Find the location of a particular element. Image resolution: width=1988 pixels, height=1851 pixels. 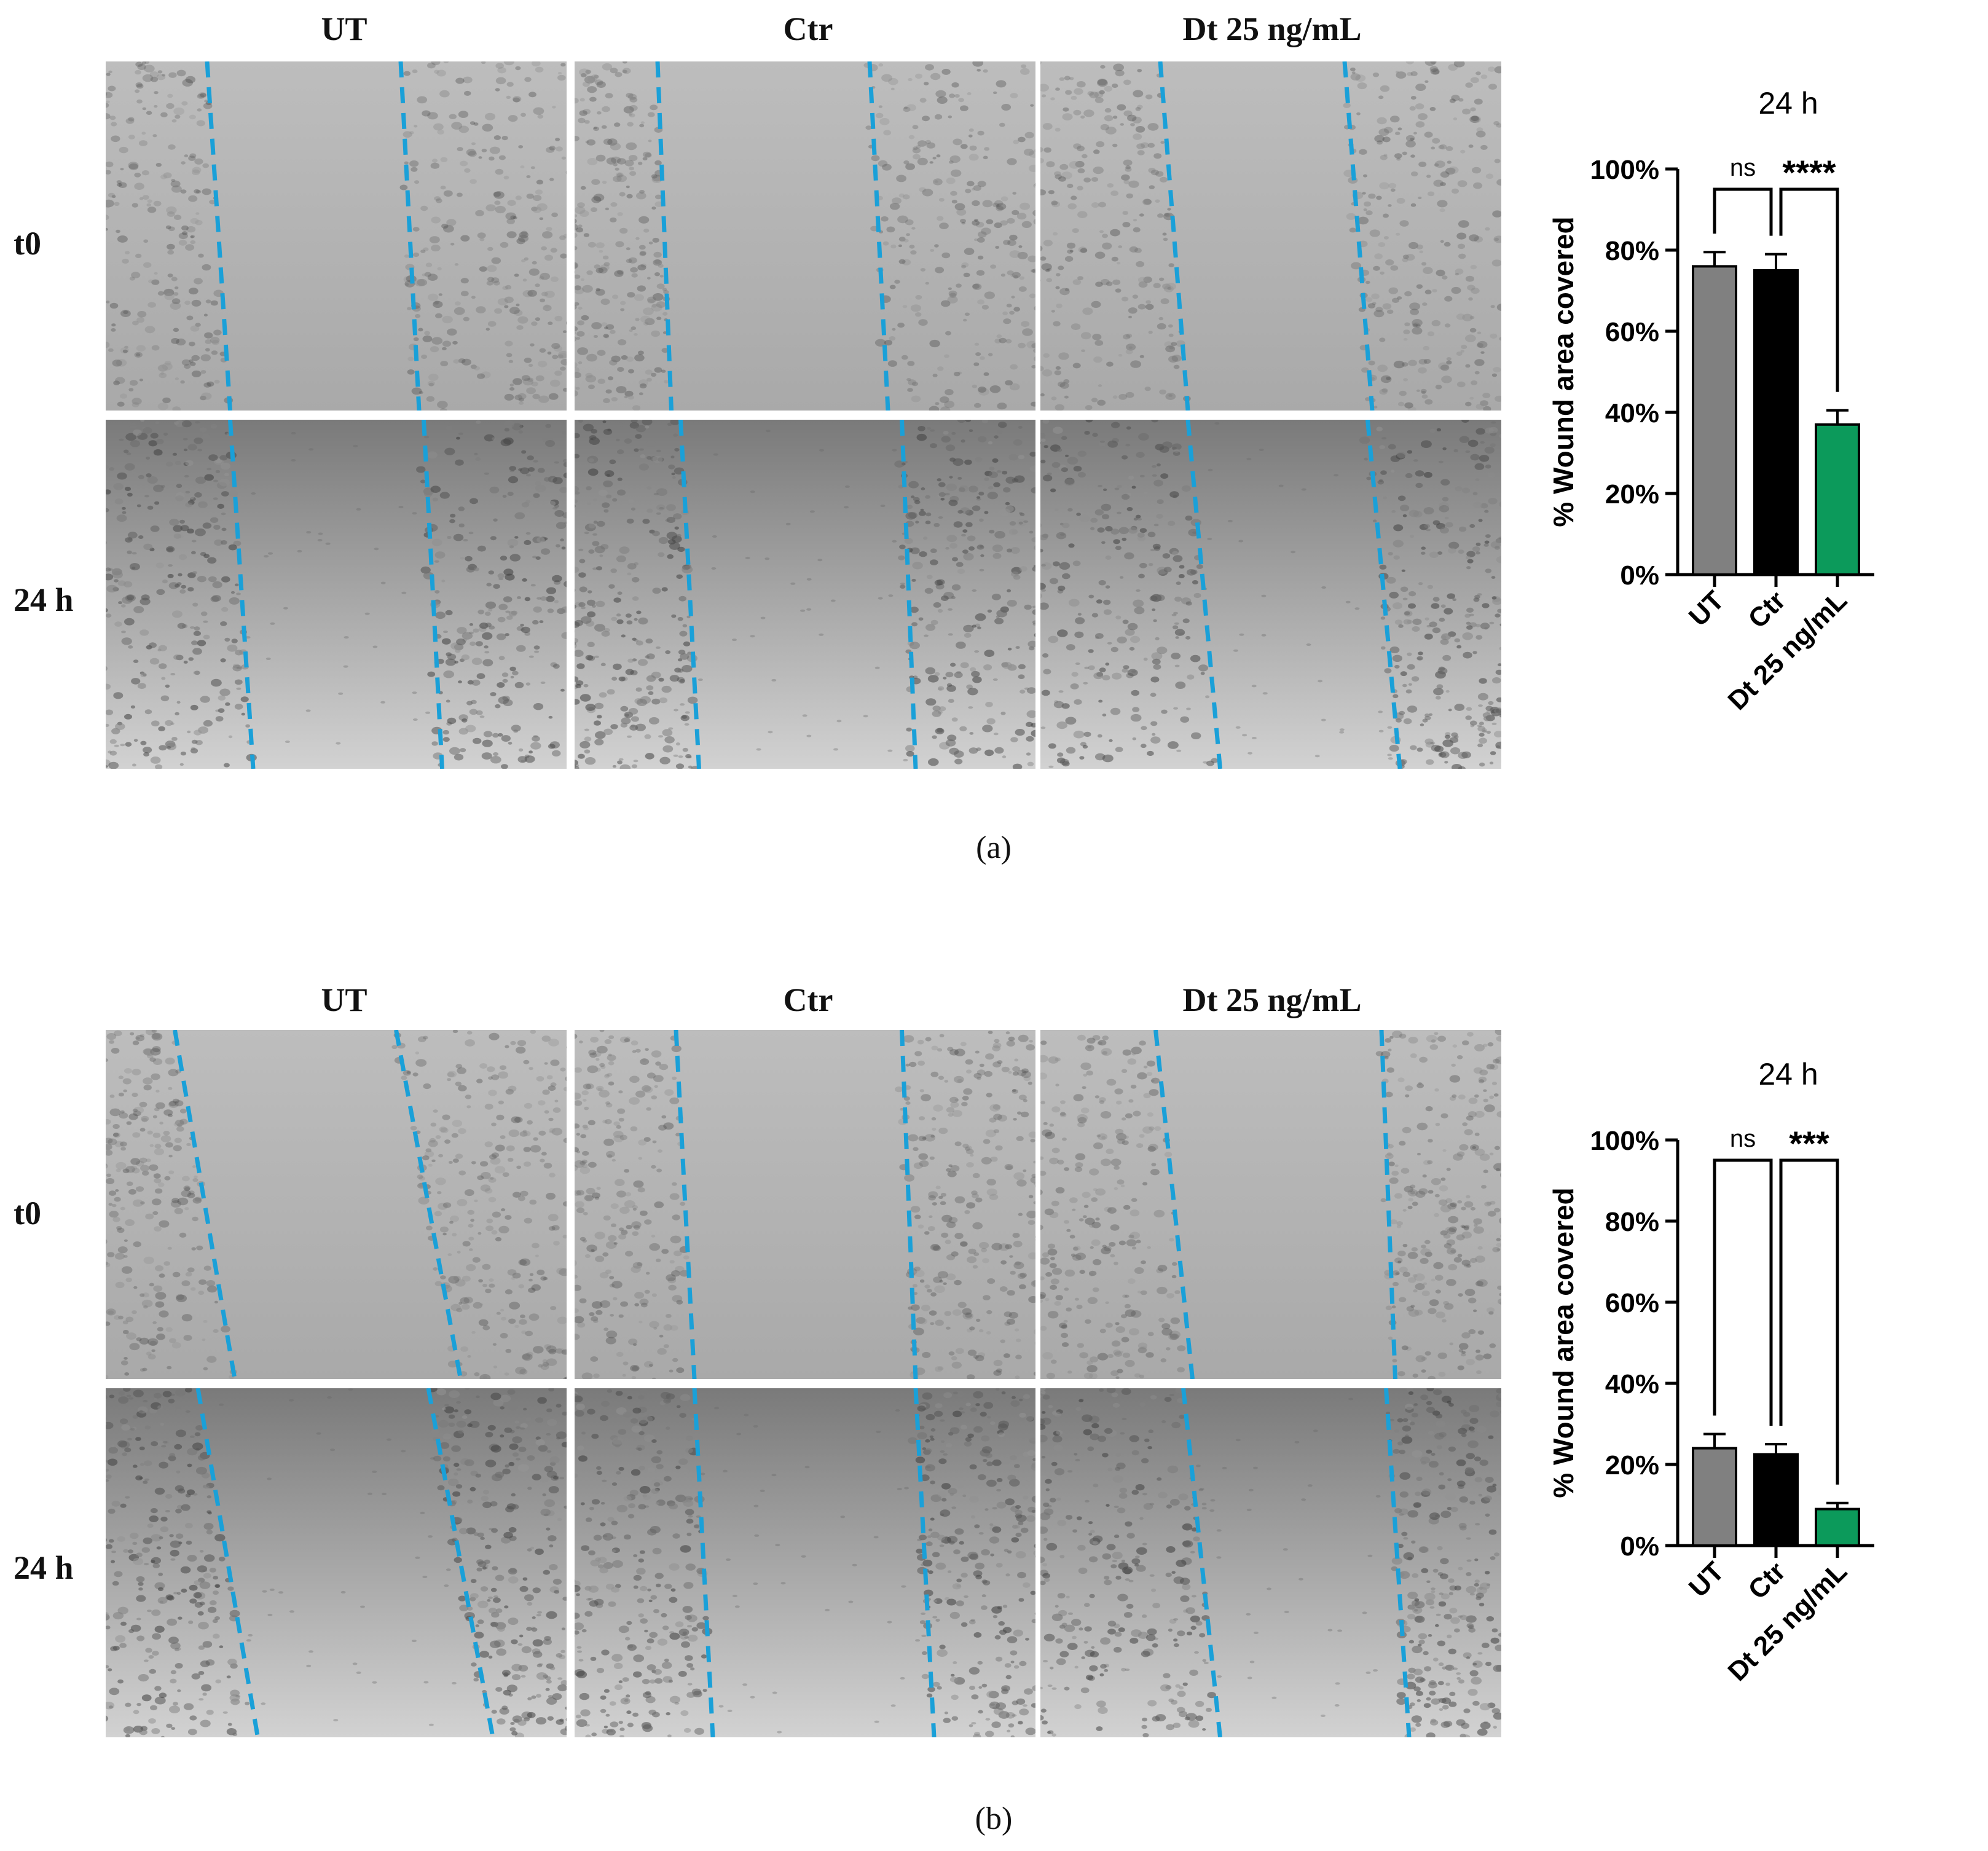

micrograph-a-24h-ctr is located at coordinates (805, 594).